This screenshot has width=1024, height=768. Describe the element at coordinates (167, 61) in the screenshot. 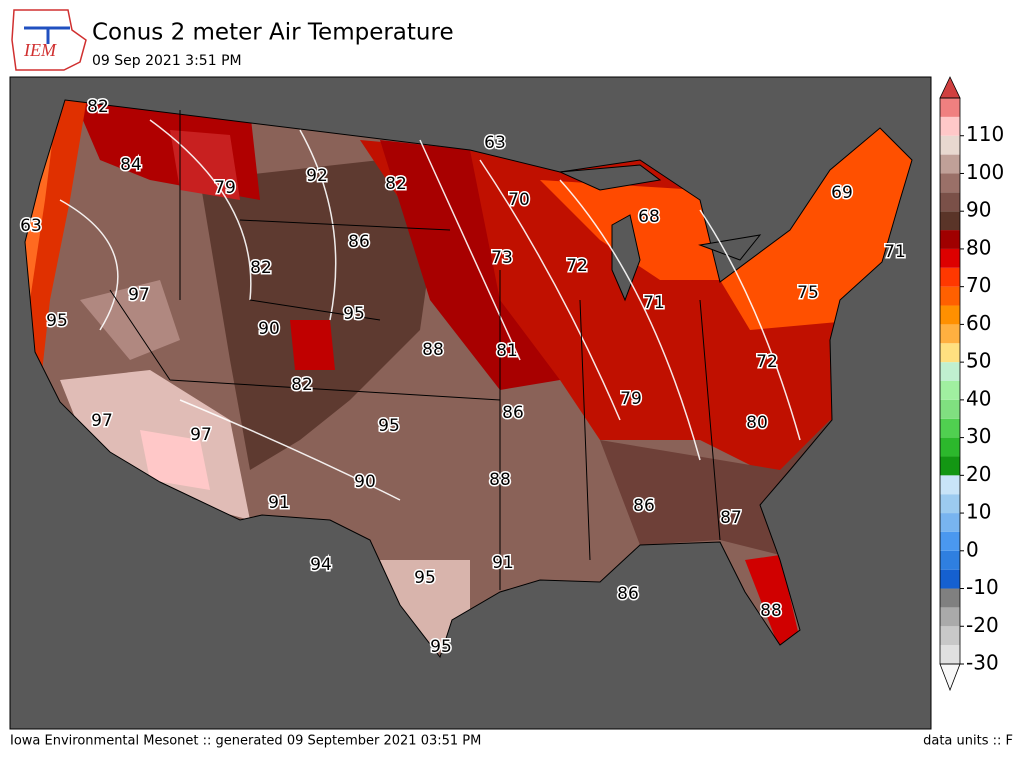

I see `subtitle: 09 Sep 2021 3:51 PM` at that location.